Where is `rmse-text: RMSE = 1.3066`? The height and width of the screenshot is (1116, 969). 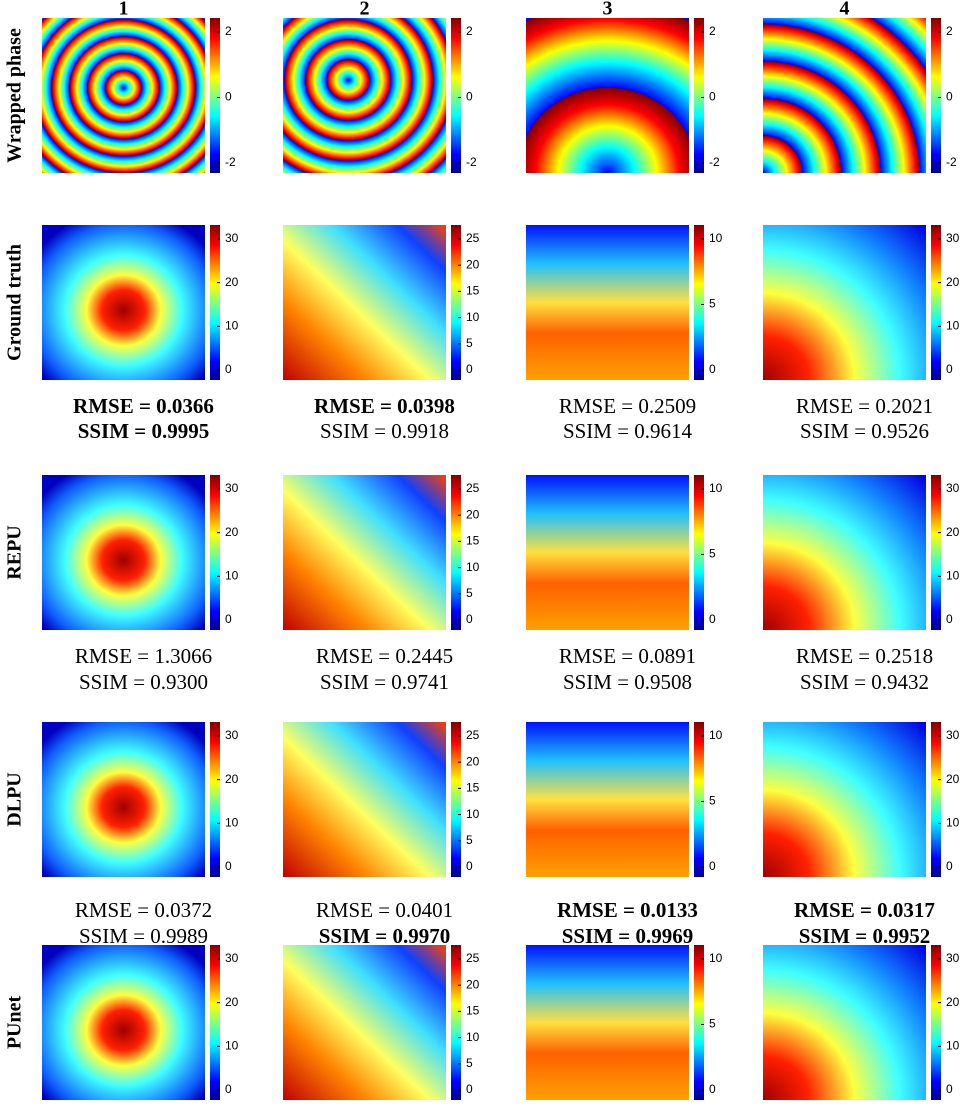
rmse-text: RMSE = 1.3066 is located at coordinates (143, 656).